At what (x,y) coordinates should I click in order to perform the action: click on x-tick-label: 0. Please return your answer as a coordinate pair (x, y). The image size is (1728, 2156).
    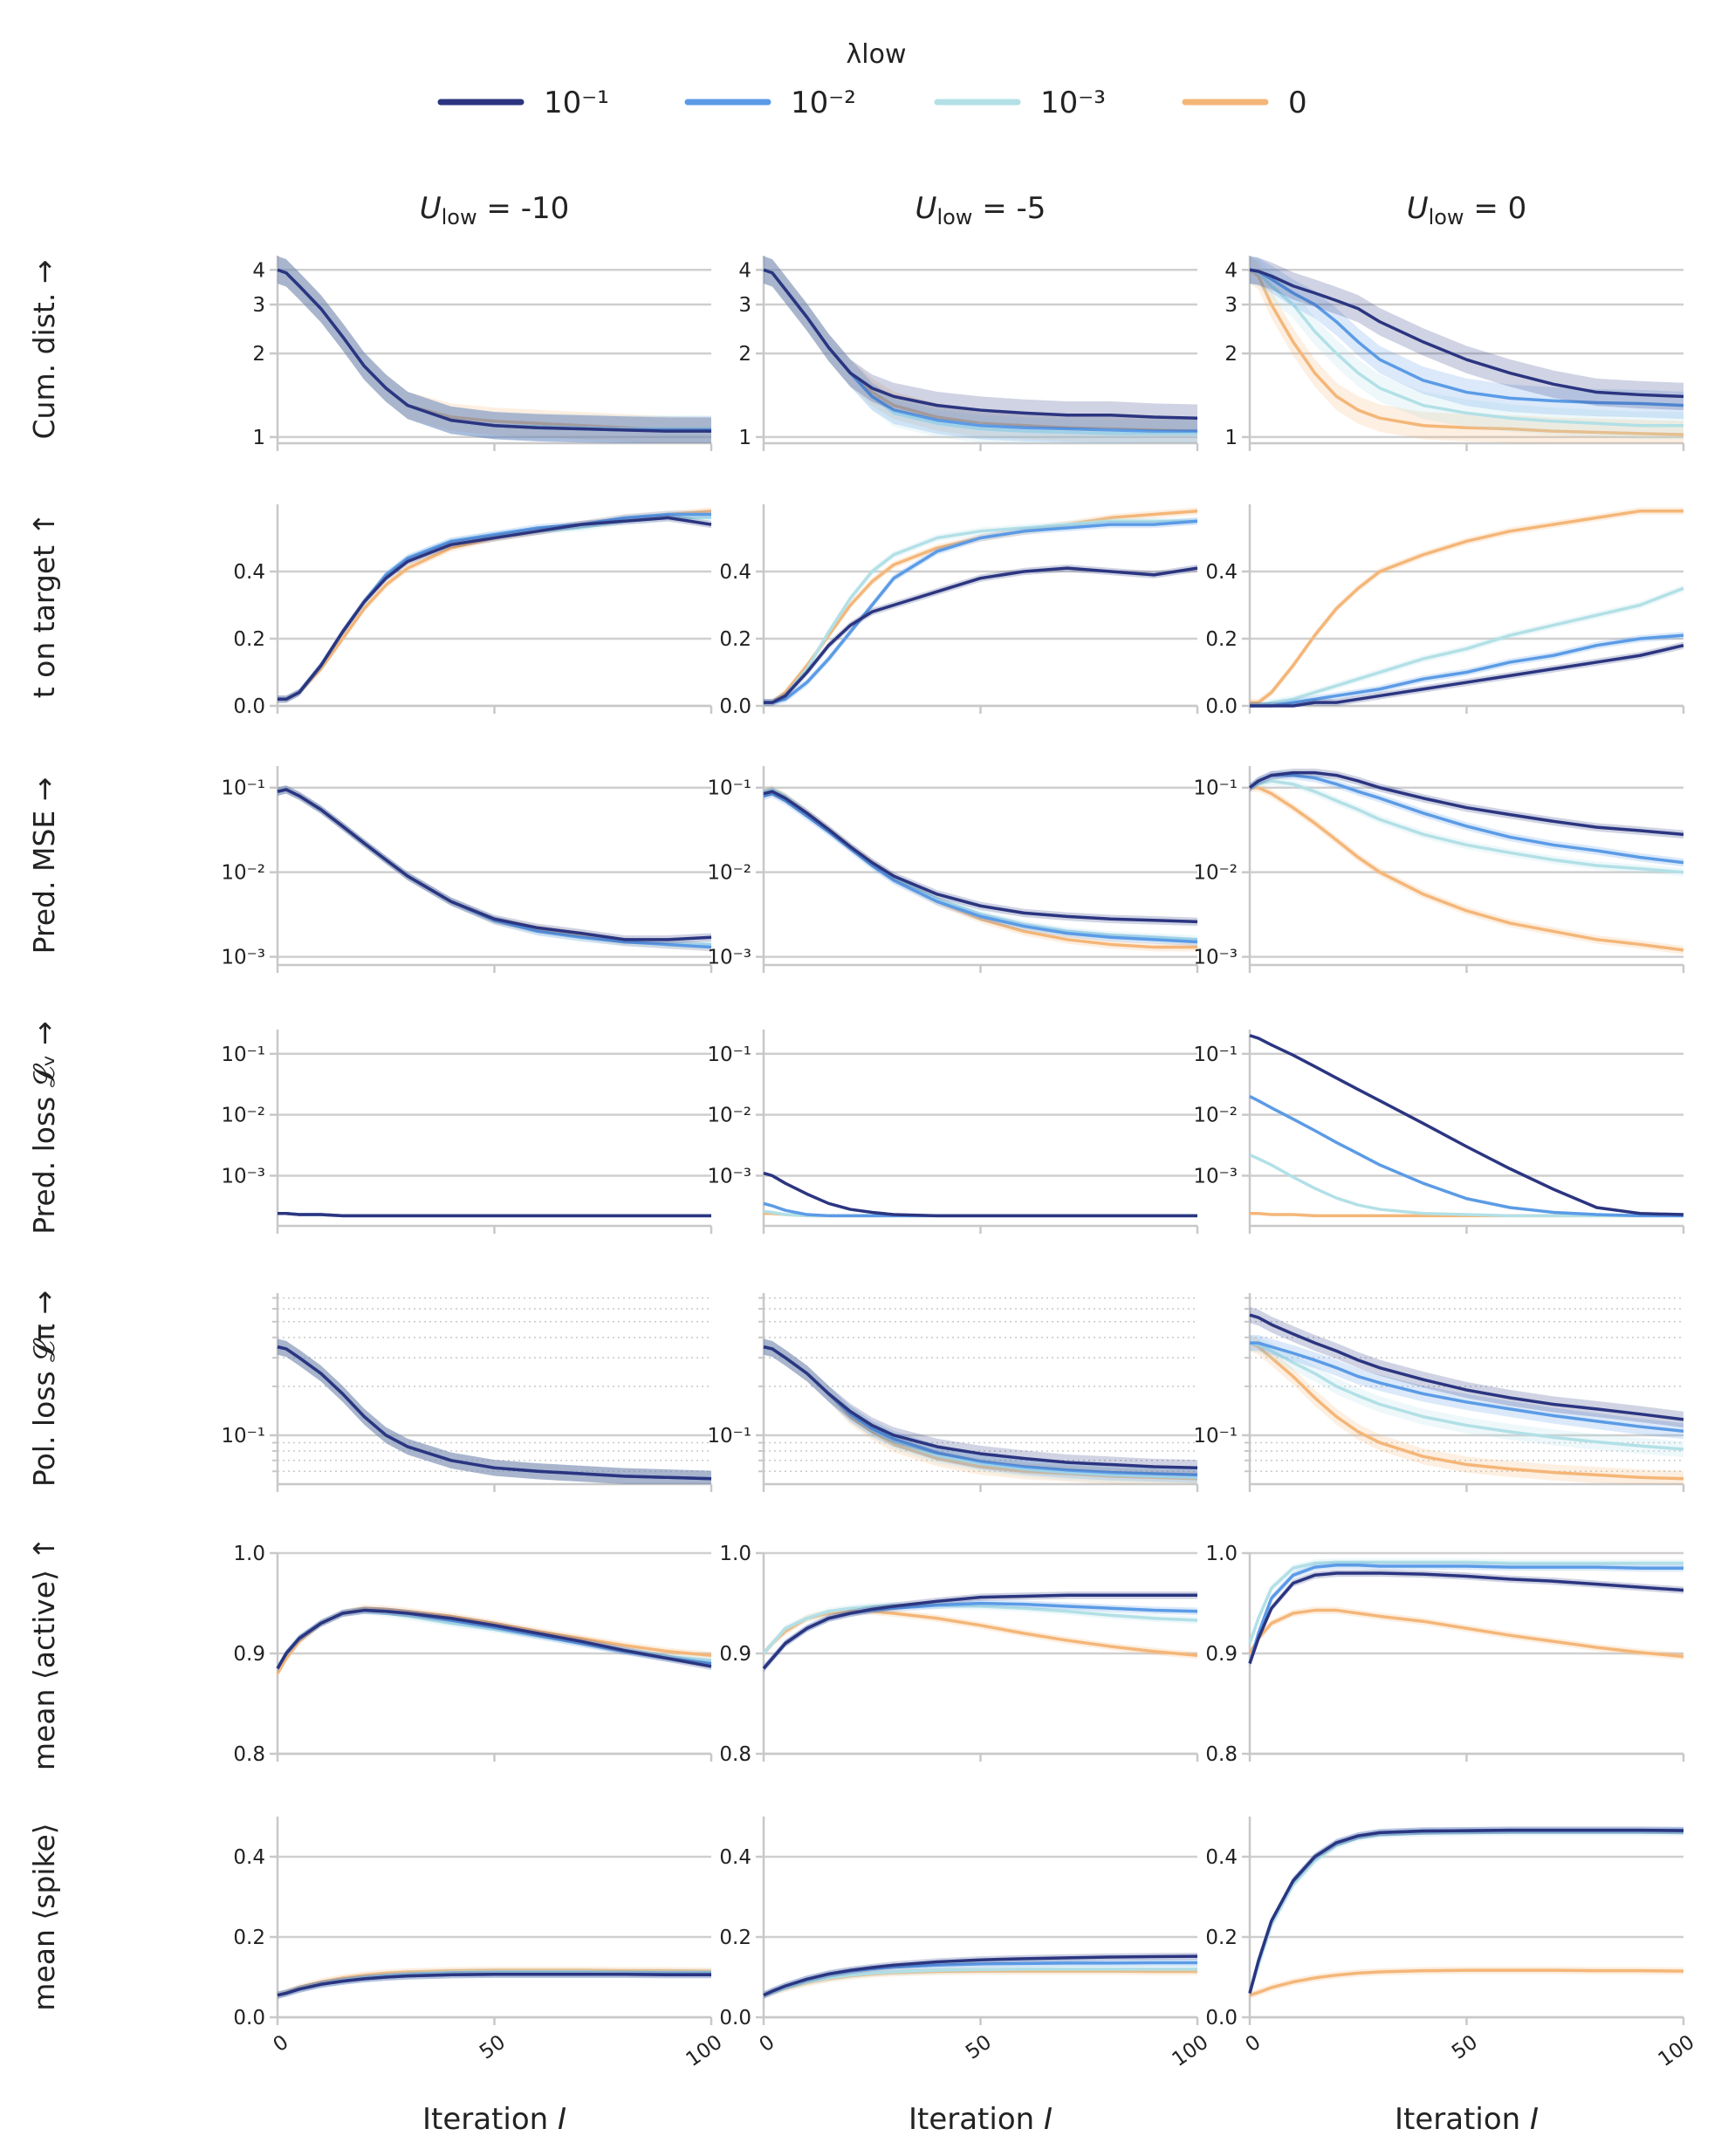
    Looking at the image, I should click on (767, 2044).